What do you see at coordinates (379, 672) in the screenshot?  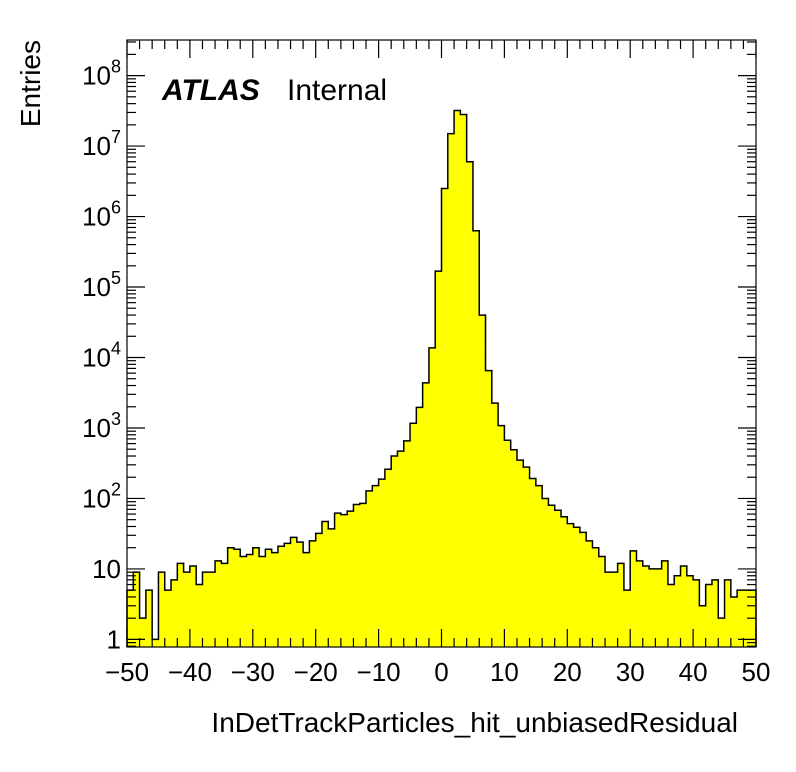 I see `x-tick-label: −10` at bounding box center [379, 672].